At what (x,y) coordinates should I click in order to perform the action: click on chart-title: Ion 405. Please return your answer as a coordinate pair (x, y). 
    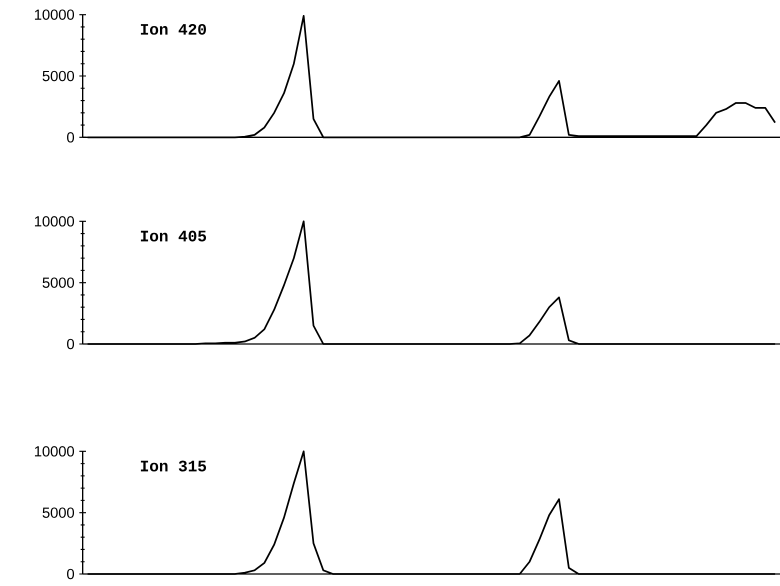
    Looking at the image, I should click on (173, 236).